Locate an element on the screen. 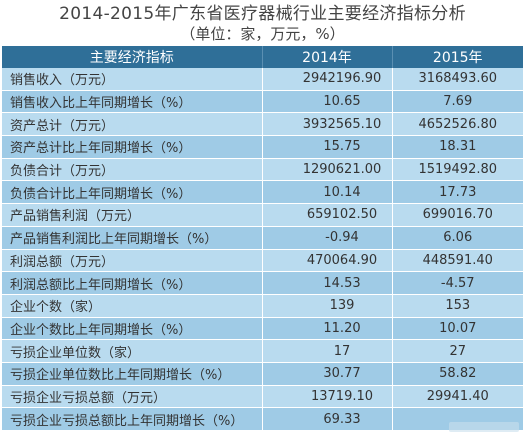 This screenshot has height=438, width=525. row-label: 利润总额比上年同期增长（%） is located at coordinates (132, 283).